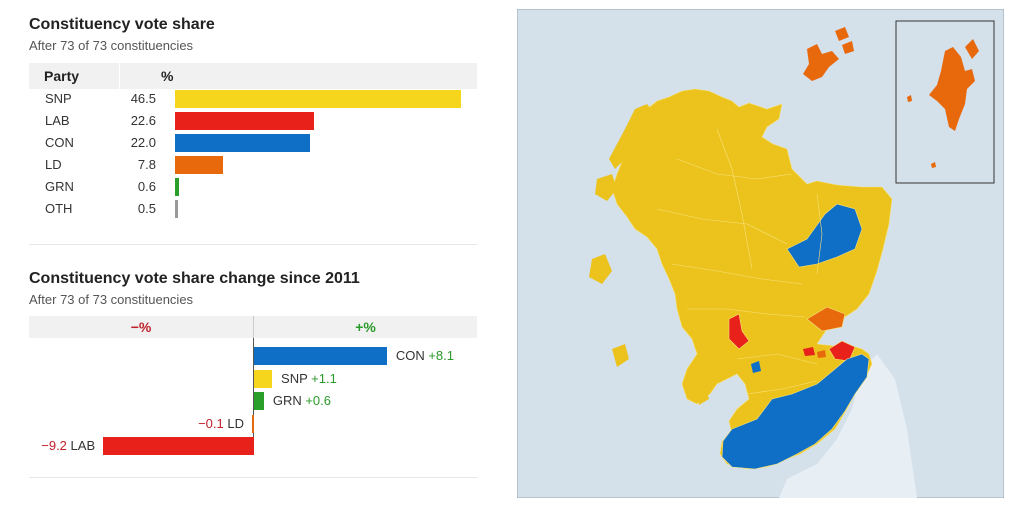 The image size is (1017, 506). Describe the element at coordinates (842, 351) in the screenshot. I see `region-lab-edinburgh` at that location.